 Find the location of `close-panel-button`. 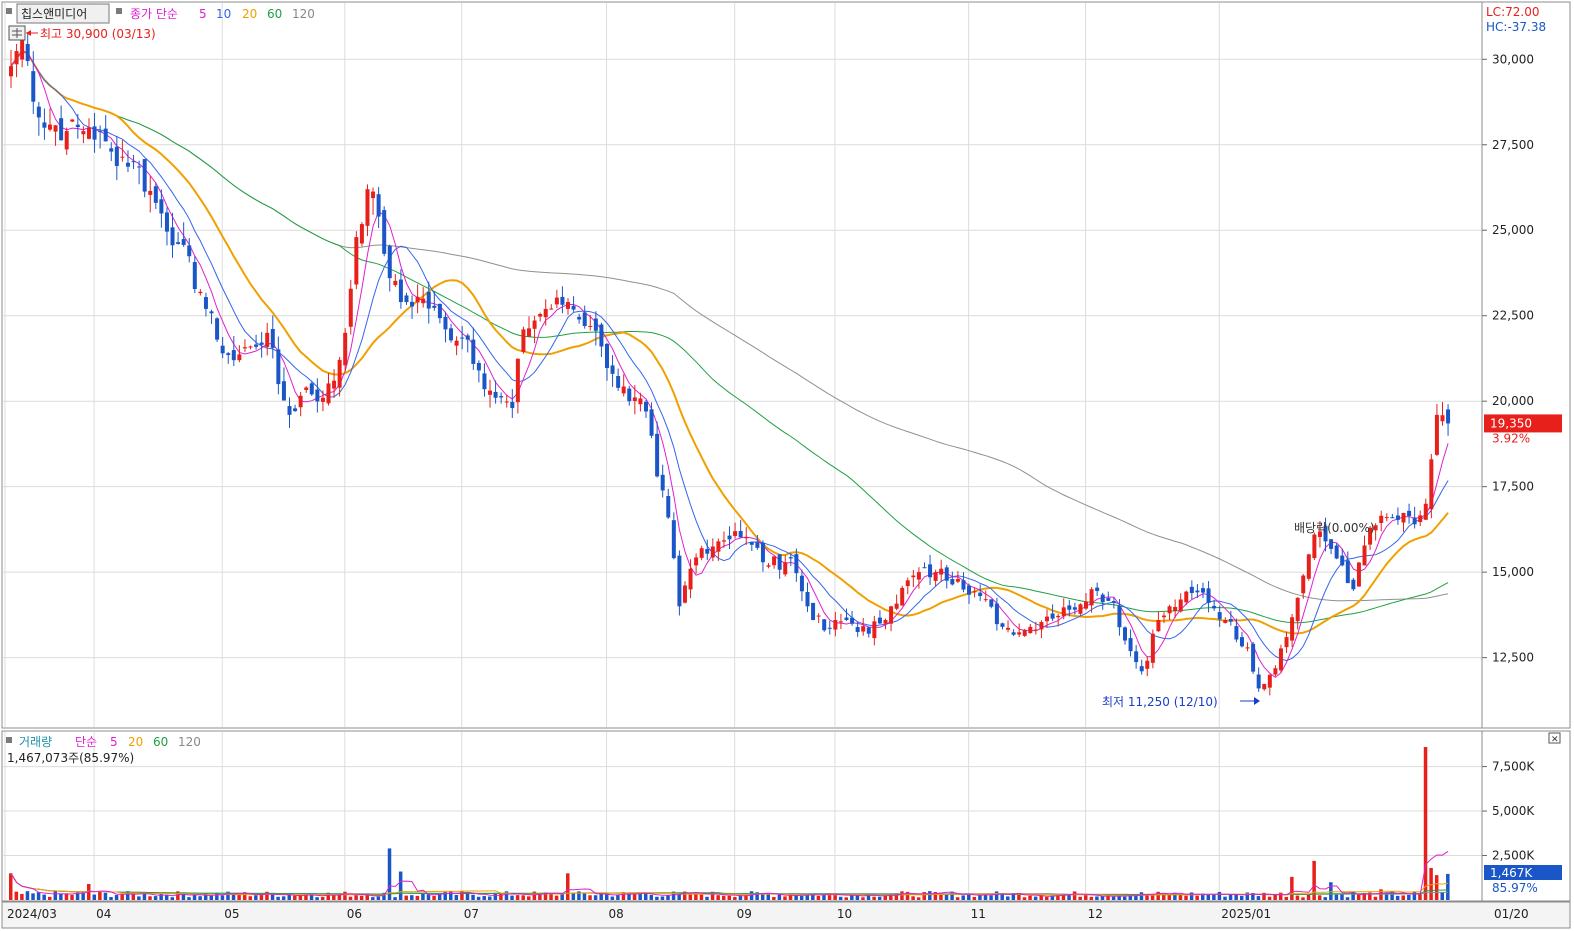

close-panel-button is located at coordinates (1554, 738).